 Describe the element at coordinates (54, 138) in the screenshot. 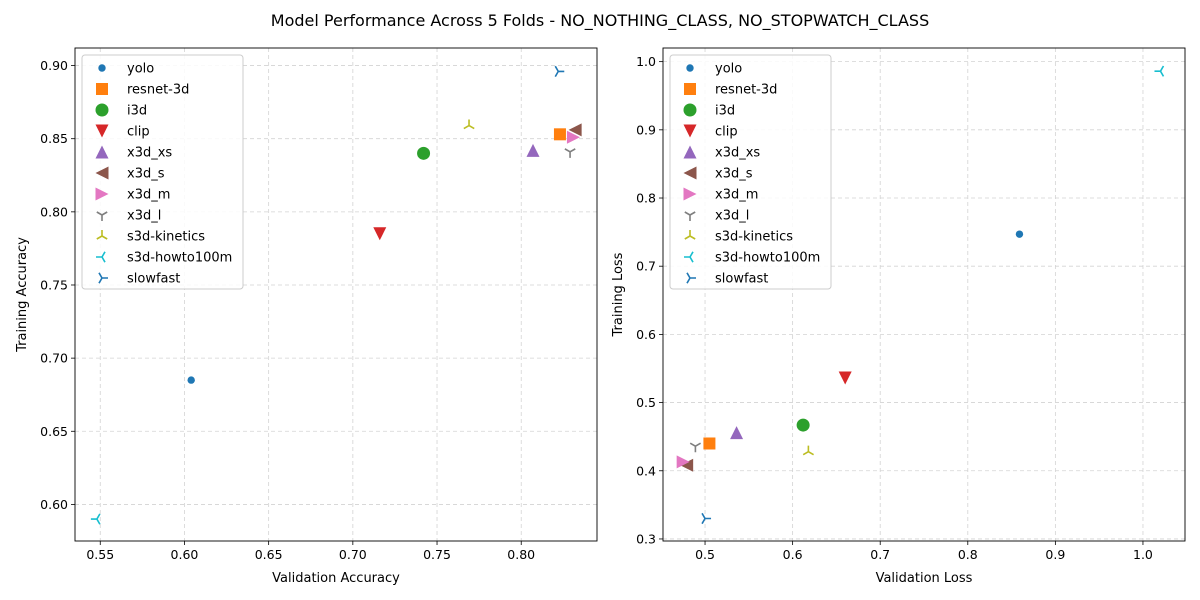

I see `y-tick-label: 0.85` at that location.